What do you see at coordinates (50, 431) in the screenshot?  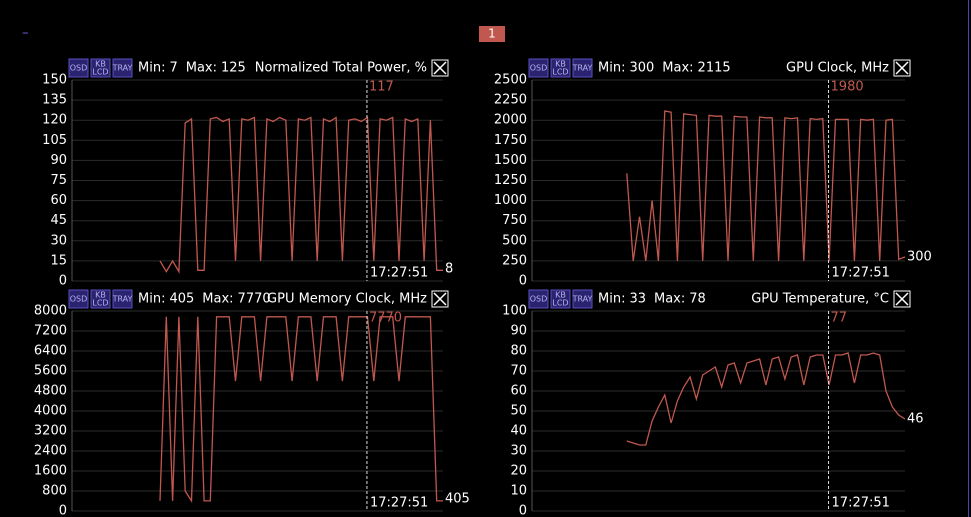 I see `y-tick-label: 3200` at bounding box center [50, 431].